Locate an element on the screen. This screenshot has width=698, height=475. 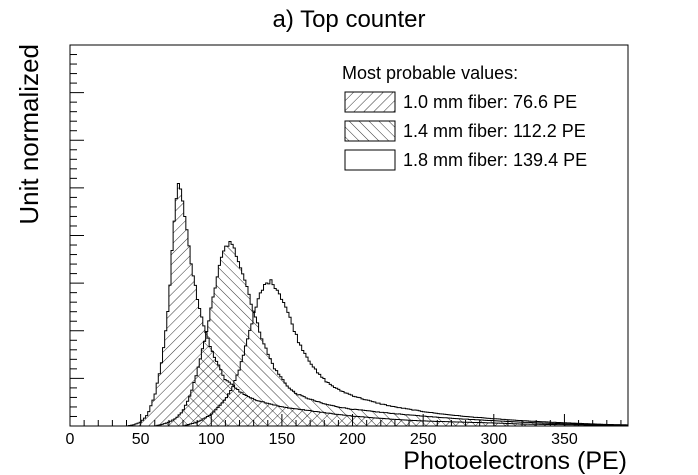
y-axis-label: Unit normalized is located at coordinates (29, 134).